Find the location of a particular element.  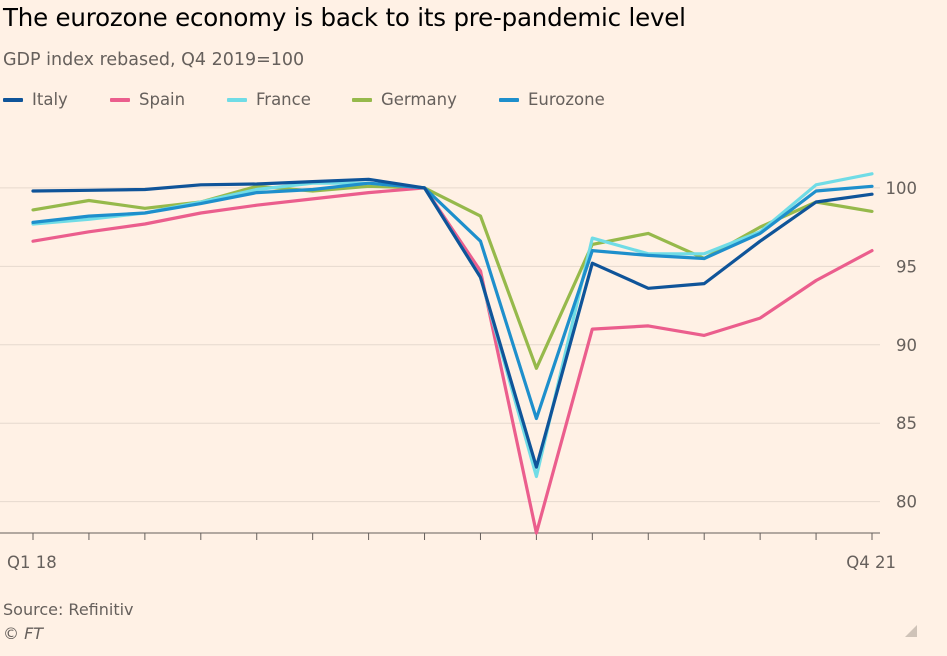

y-tick-label-85: 85 is located at coordinates (906, 423).